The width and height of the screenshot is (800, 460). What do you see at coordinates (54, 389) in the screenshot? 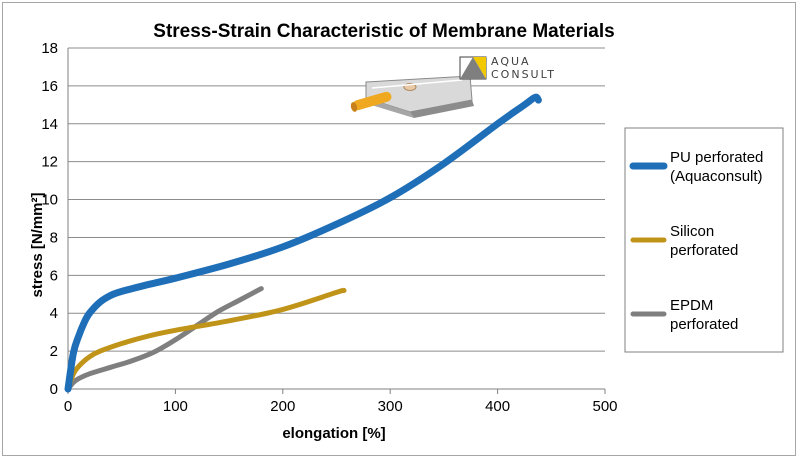
I see `y-tick-label: 0` at bounding box center [54, 389].